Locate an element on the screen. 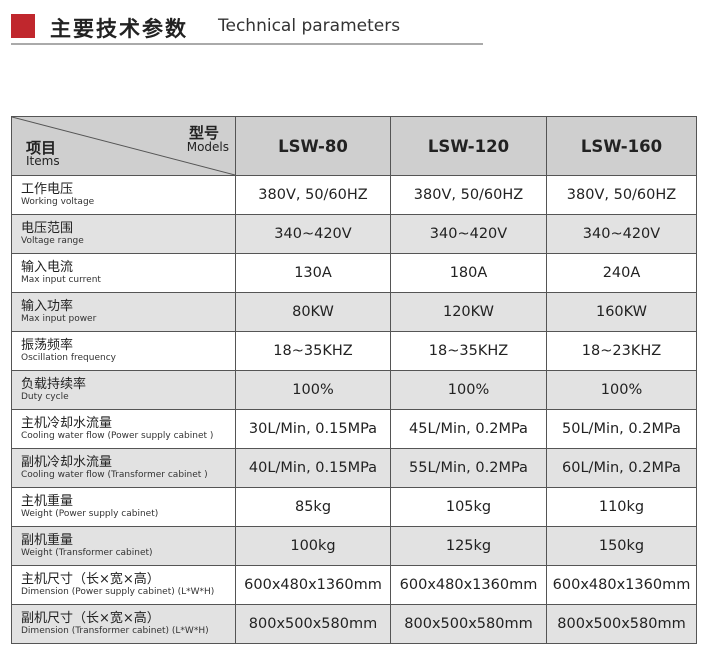  model-header: LSW-80 is located at coordinates (313, 146).